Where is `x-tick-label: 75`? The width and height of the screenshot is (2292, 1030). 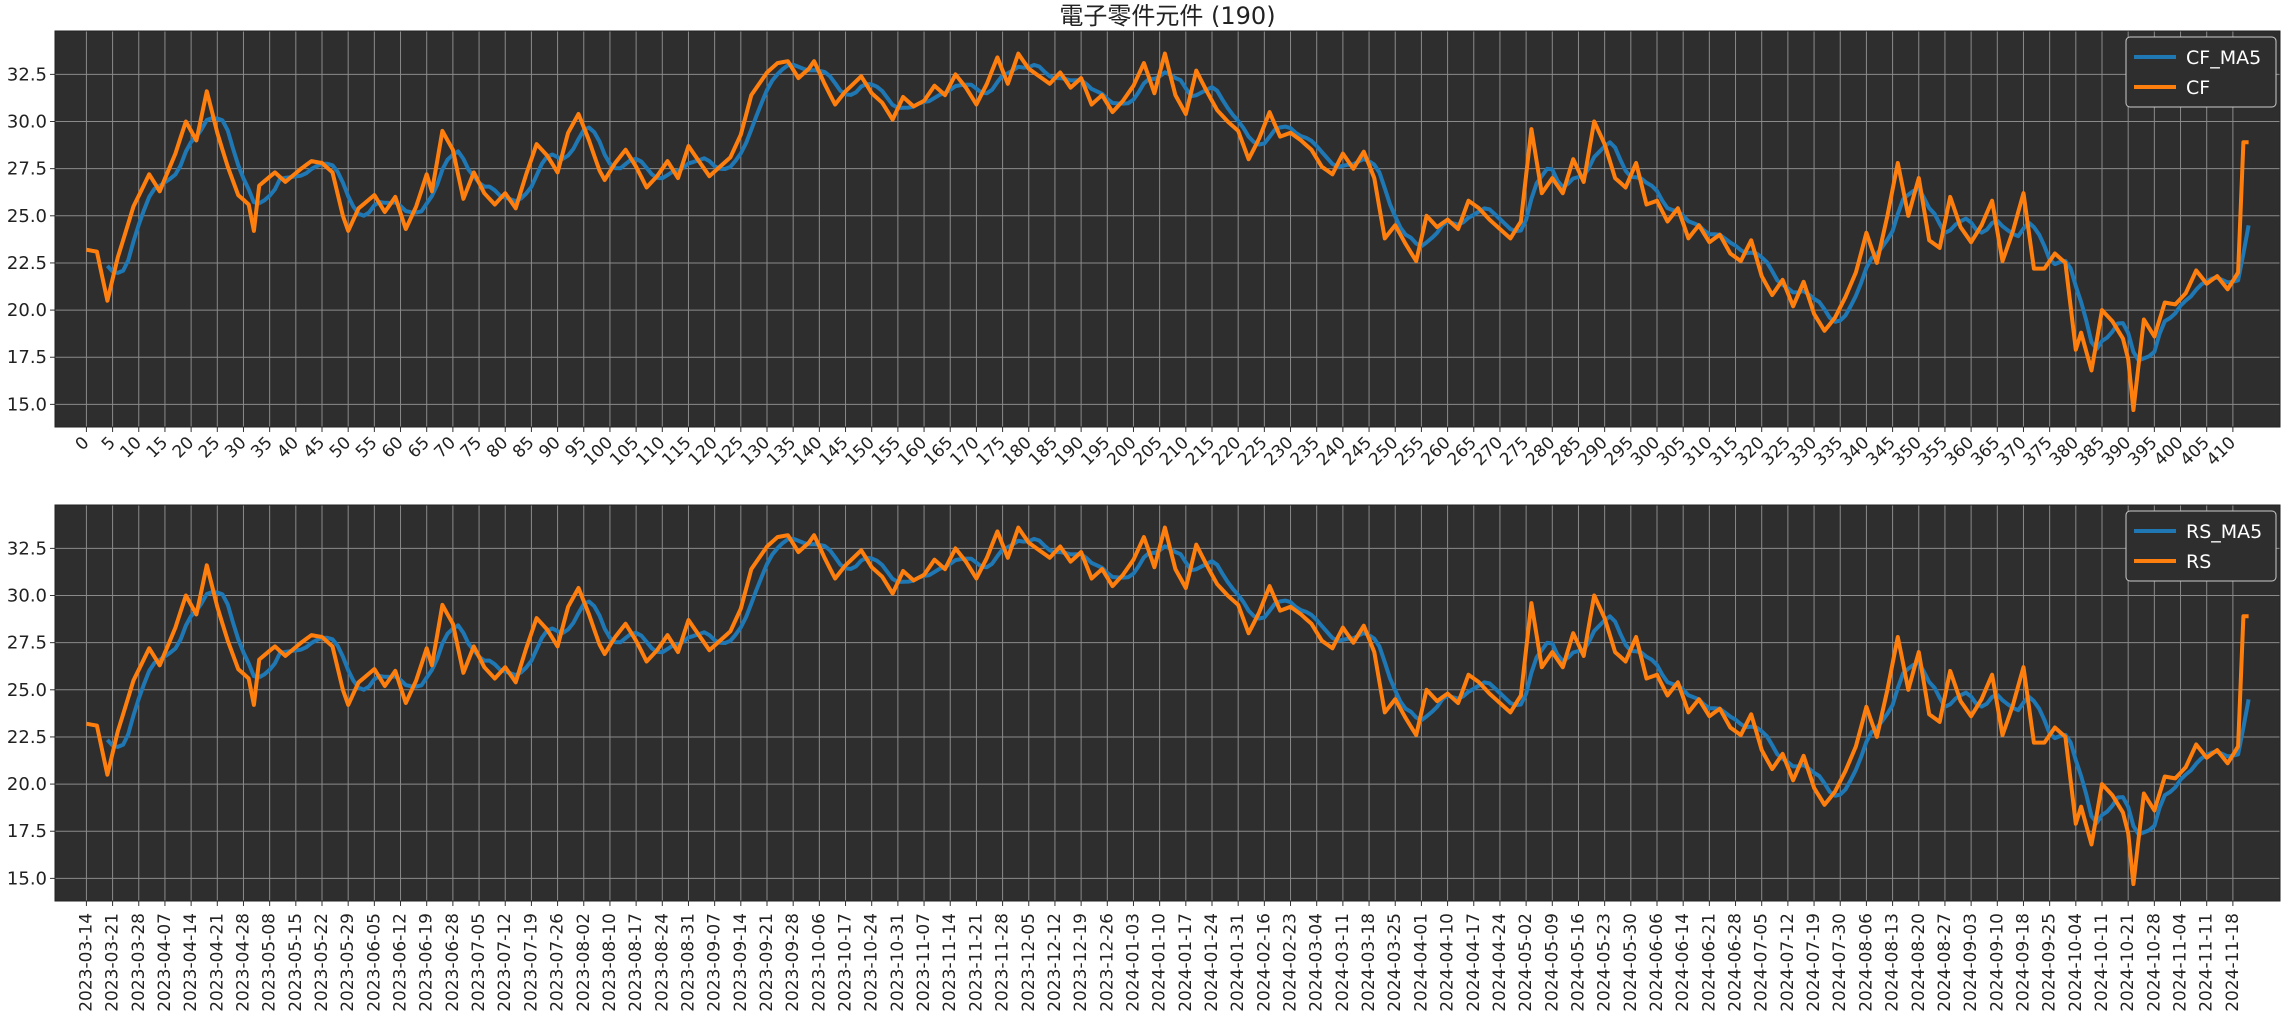
x-tick-label: 75 is located at coordinates (471, 447).